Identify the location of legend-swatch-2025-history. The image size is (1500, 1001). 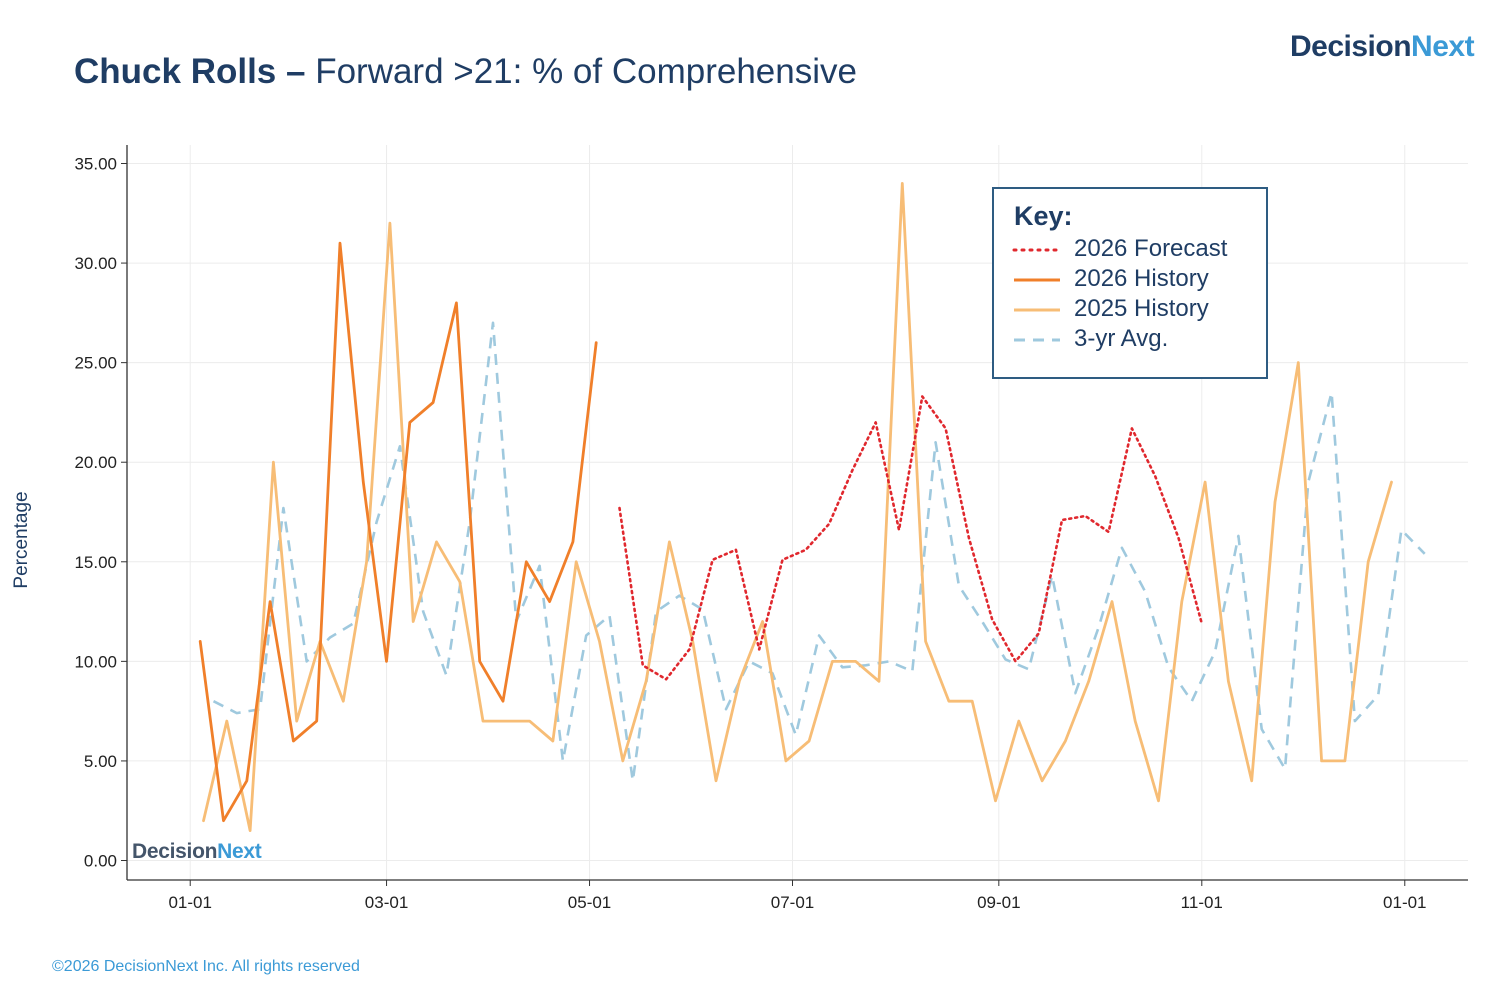
(1037, 310).